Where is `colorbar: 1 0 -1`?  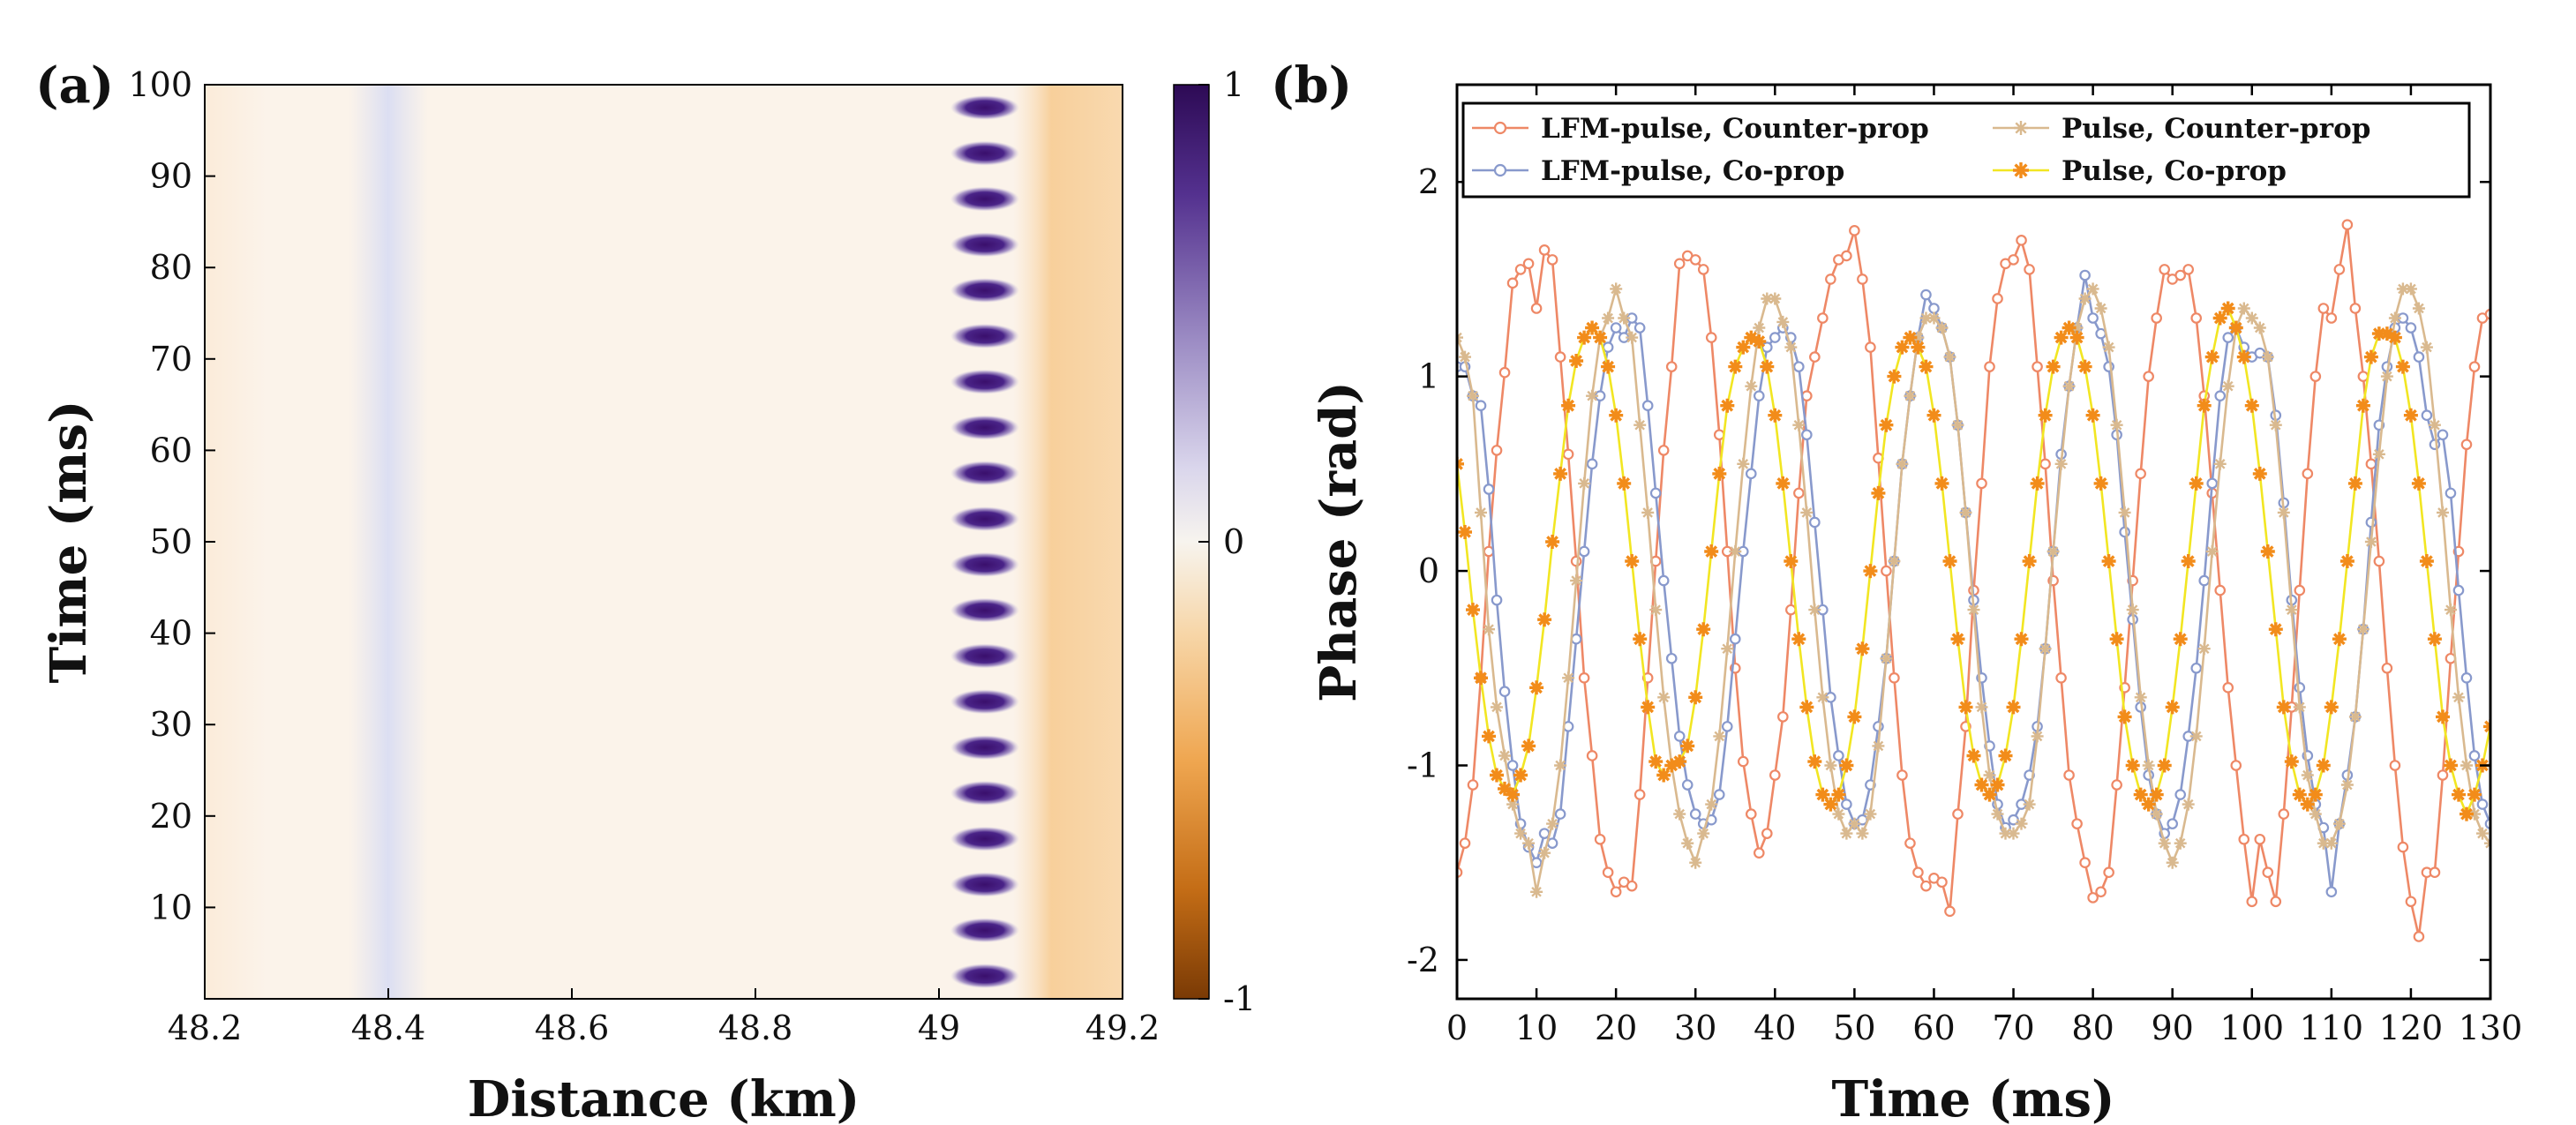
colorbar: 1 0 -1 is located at coordinates (1214, 541).